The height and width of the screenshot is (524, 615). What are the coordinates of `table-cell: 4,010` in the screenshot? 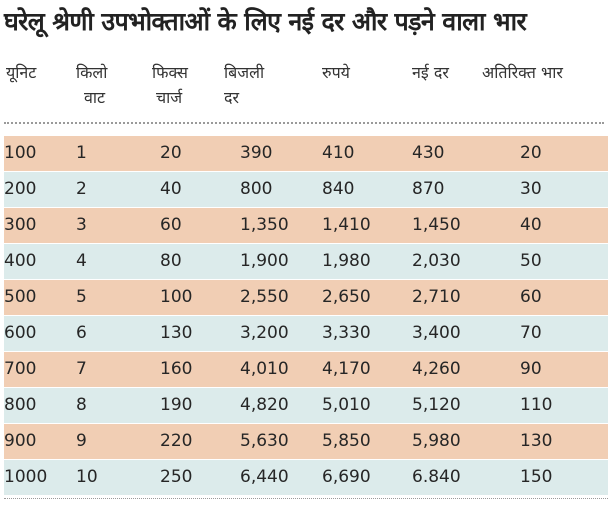 It's located at (264, 369).